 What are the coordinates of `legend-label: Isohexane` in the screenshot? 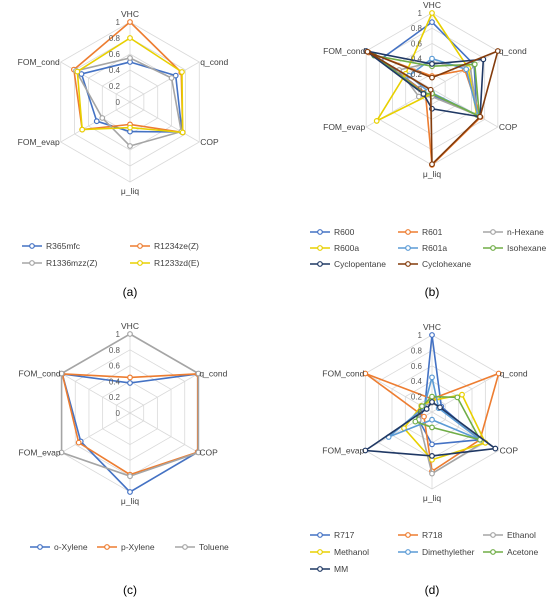 It's located at (526, 248).